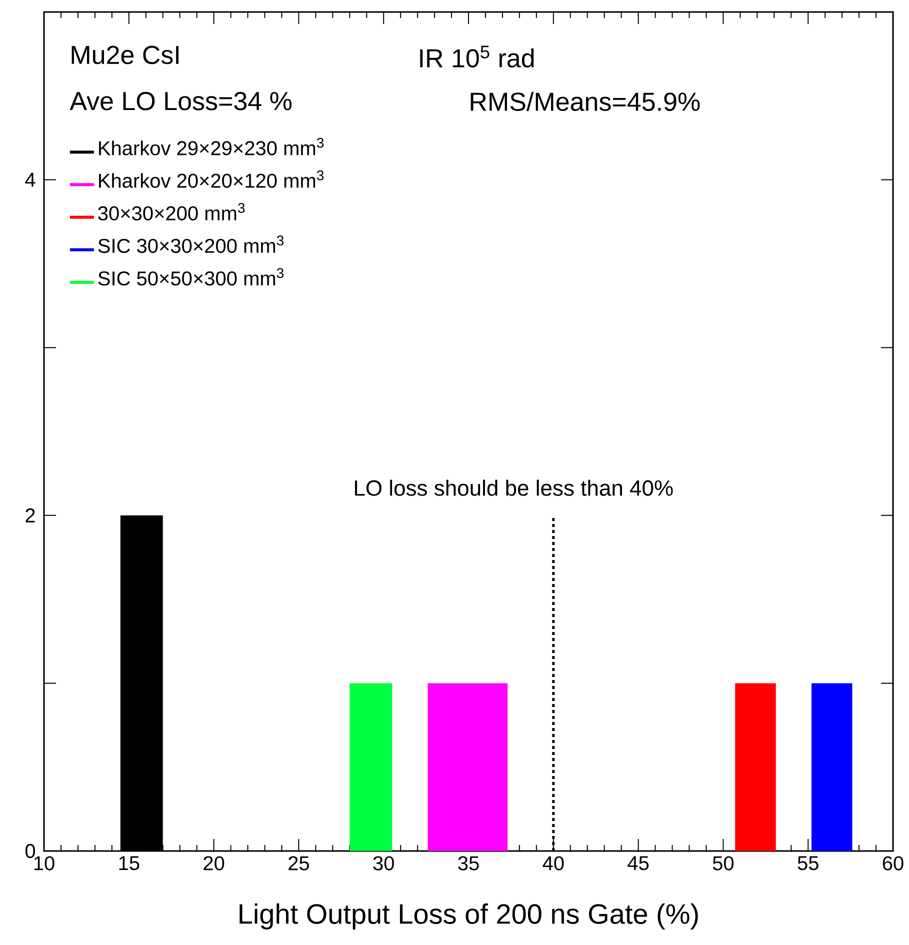  I want to click on x-tick-label: 50, so click(723, 863).